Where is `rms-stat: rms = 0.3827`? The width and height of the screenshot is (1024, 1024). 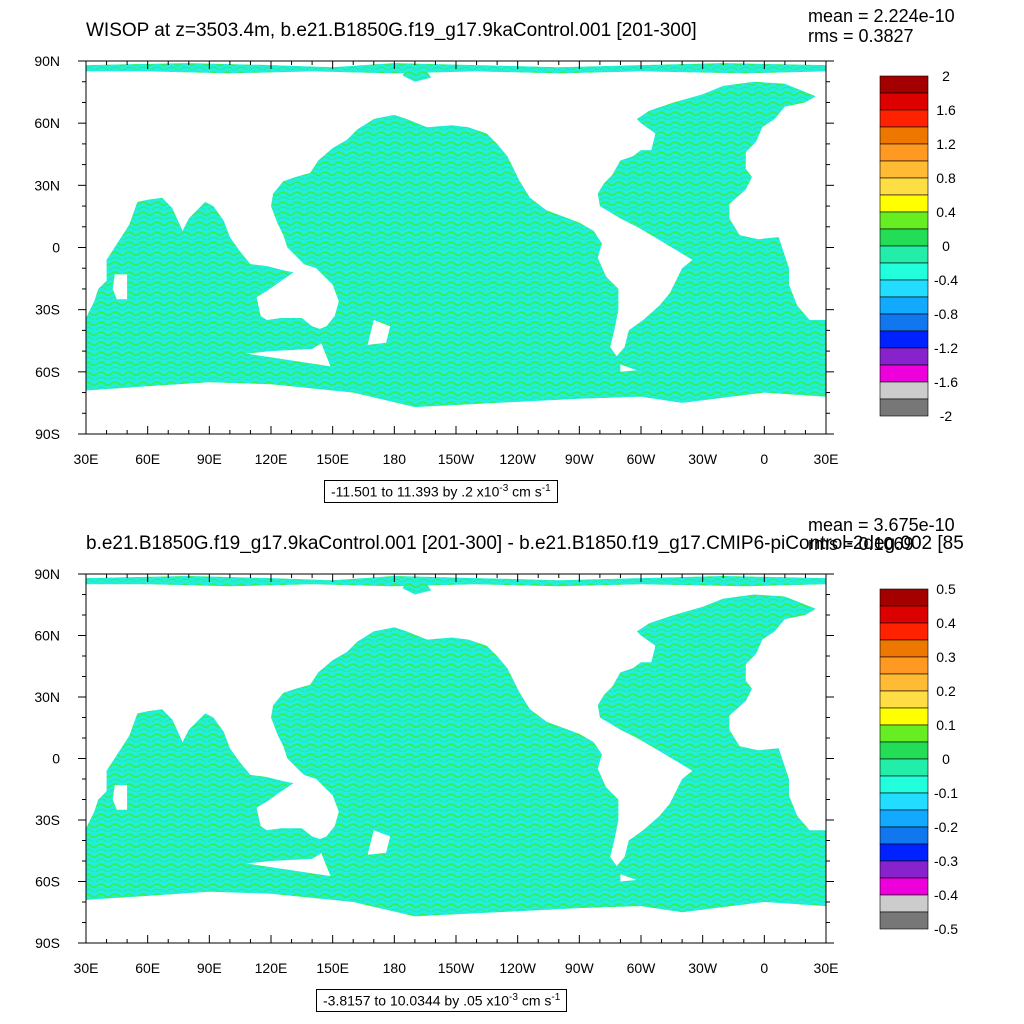 rms-stat: rms = 0.3827 is located at coordinates (861, 36).